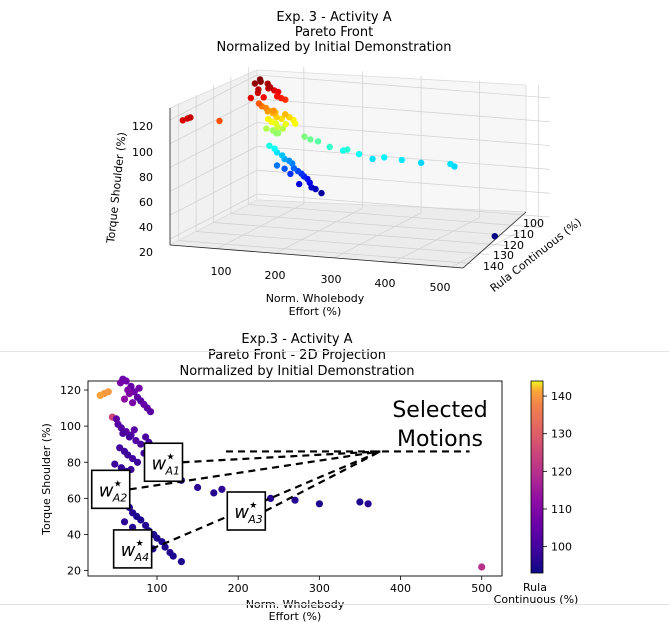 This screenshot has height=622, width=669. I want to click on y2d-axis-label: Torque Shoulder (%), so click(46, 479).